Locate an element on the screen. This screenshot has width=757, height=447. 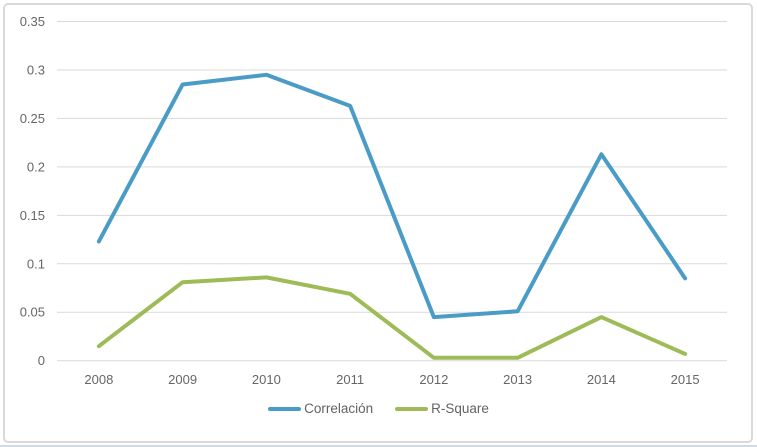
y-axis-tick-label: 0.25 is located at coordinates (32, 118).